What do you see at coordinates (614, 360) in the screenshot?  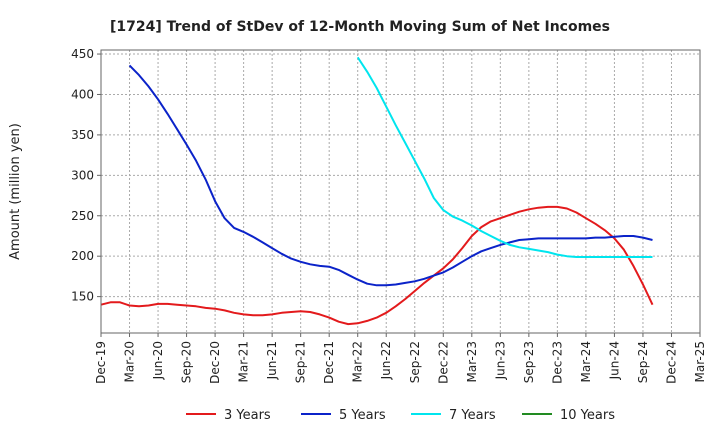 I see `x-tick-label: Jun-24` at bounding box center [614, 360].